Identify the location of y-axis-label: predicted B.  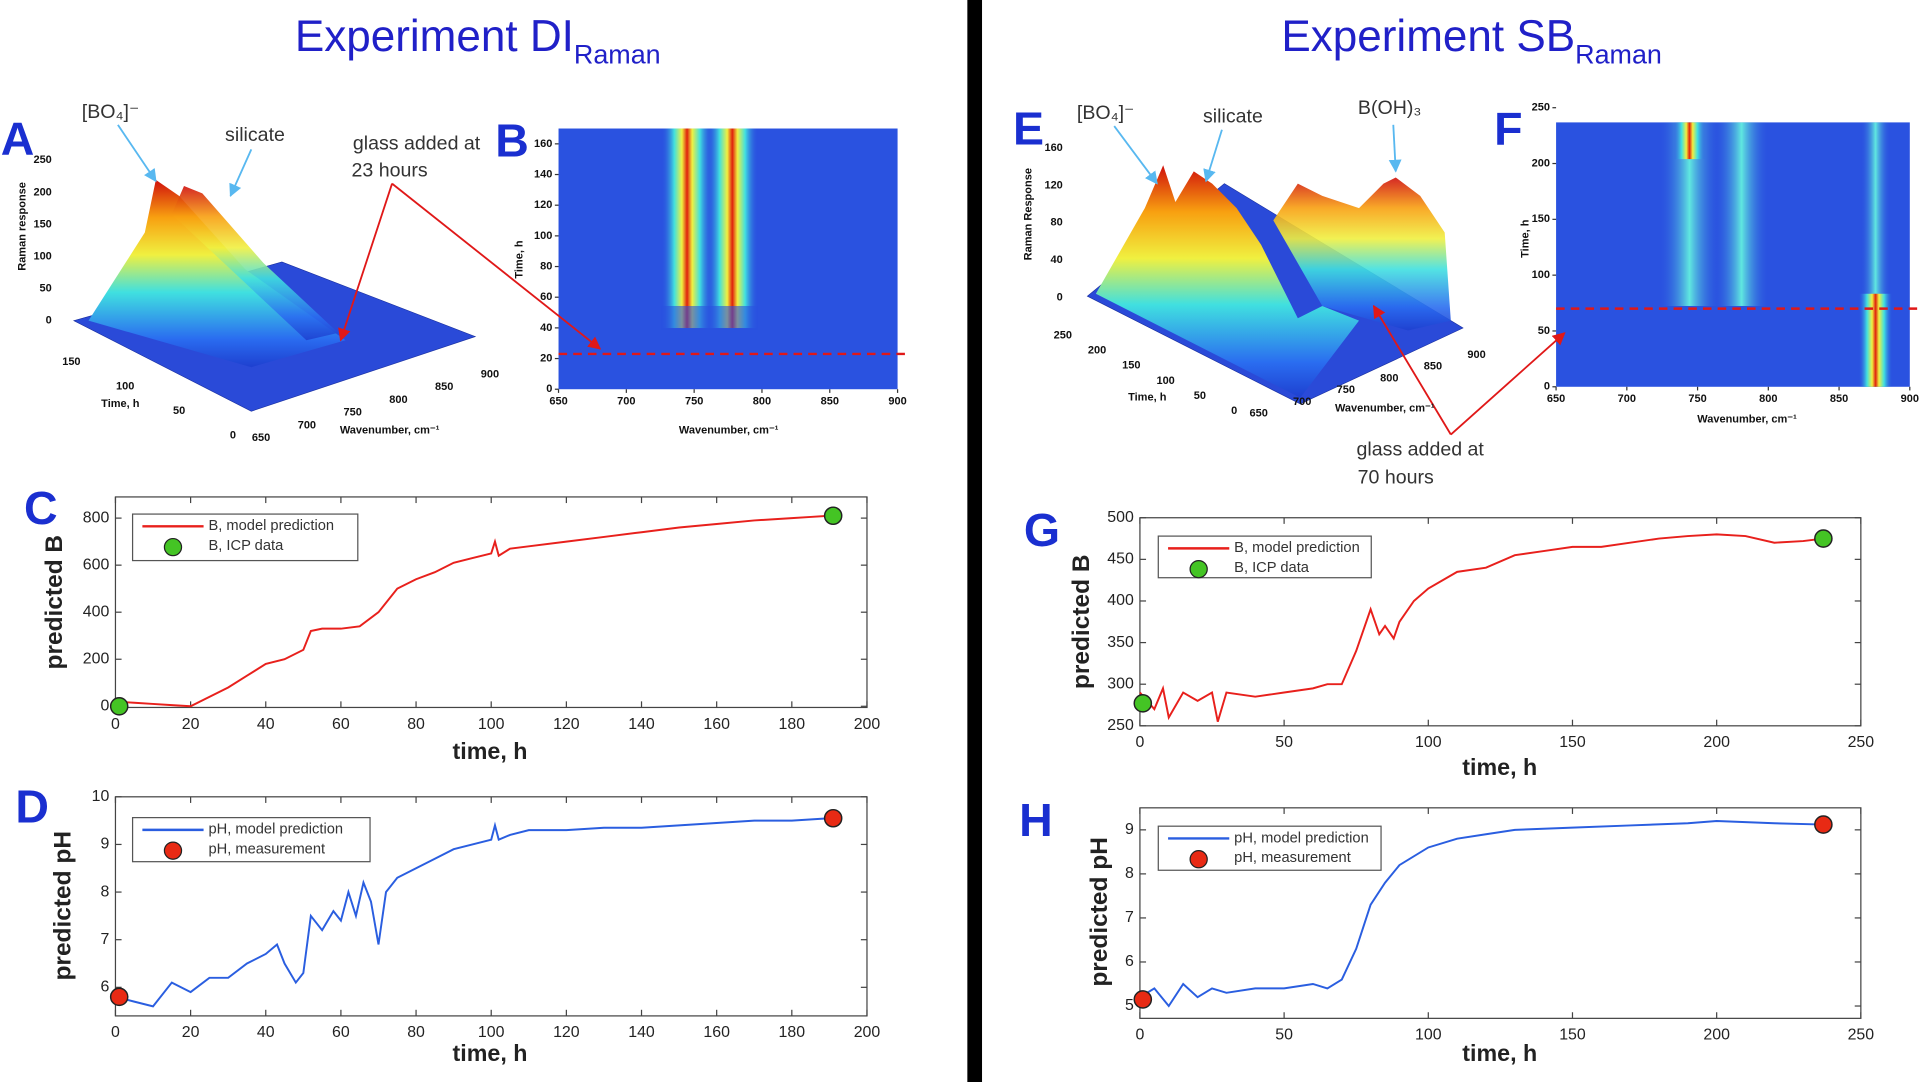
(1081, 621).